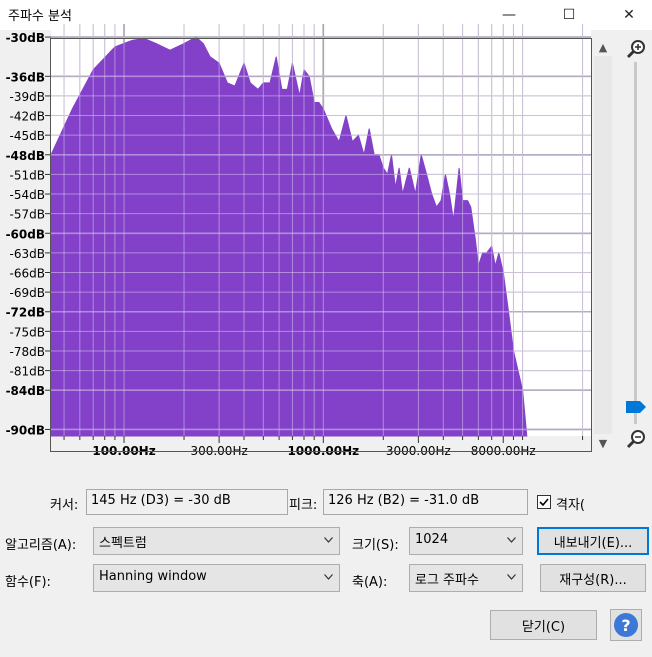  I want to click on window-function-select: Hanning window, so click(216, 578).